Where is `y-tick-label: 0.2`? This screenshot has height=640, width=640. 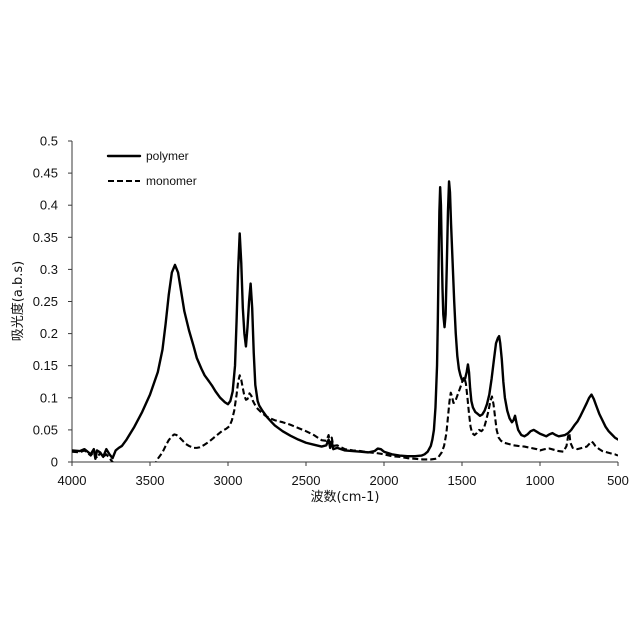
y-tick-label: 0.2 is located at coordinates (49, 333).